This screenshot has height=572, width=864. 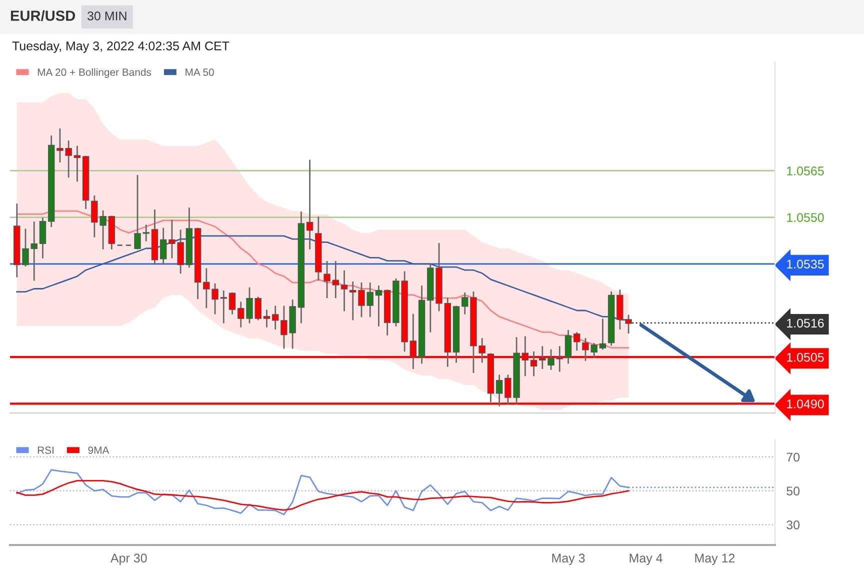 What do you see at coordinates (805, 323) in the screenshot?
I see `y-tick-label: 1.0516` at bounding box center [805, 323].